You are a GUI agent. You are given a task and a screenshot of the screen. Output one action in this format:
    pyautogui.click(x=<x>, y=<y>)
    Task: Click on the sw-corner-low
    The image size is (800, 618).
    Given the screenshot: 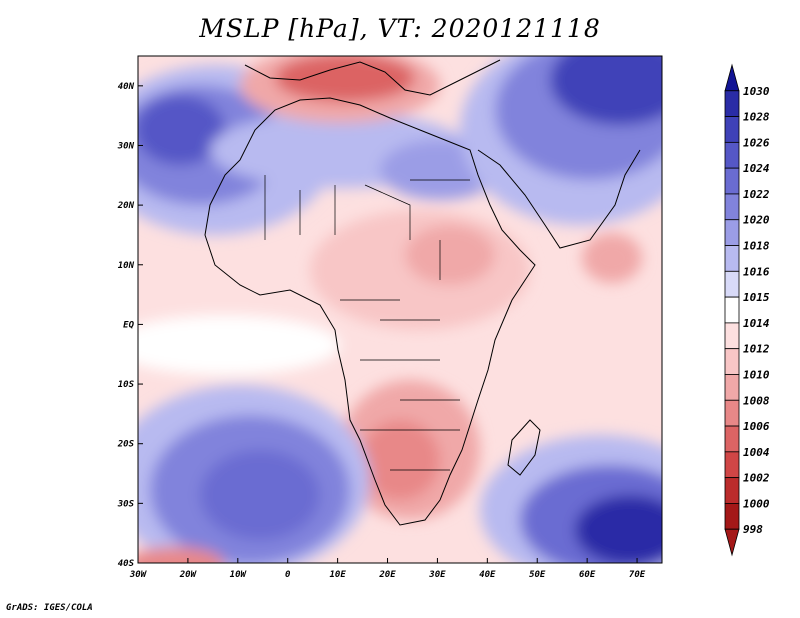 What is the action you would take?
    pyautogui.click(x=181, y=555)
    